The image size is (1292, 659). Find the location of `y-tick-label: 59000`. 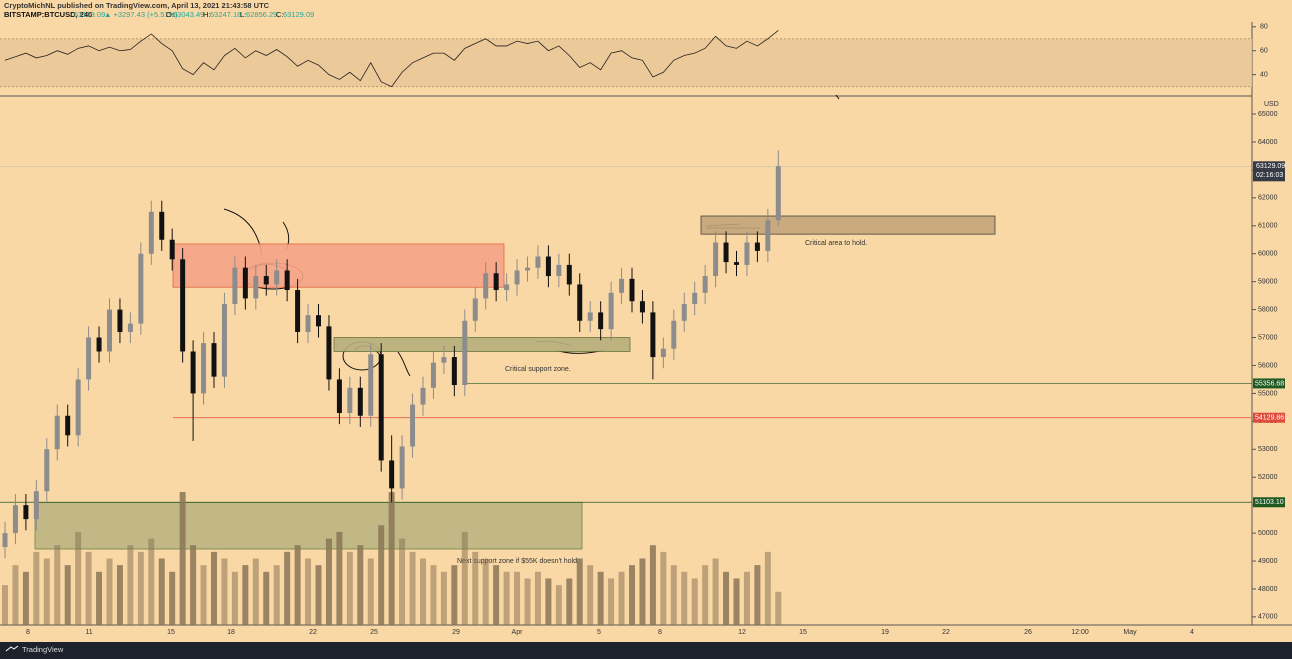

y-tick-label: 59000 is located at coordinates (1268, 282).